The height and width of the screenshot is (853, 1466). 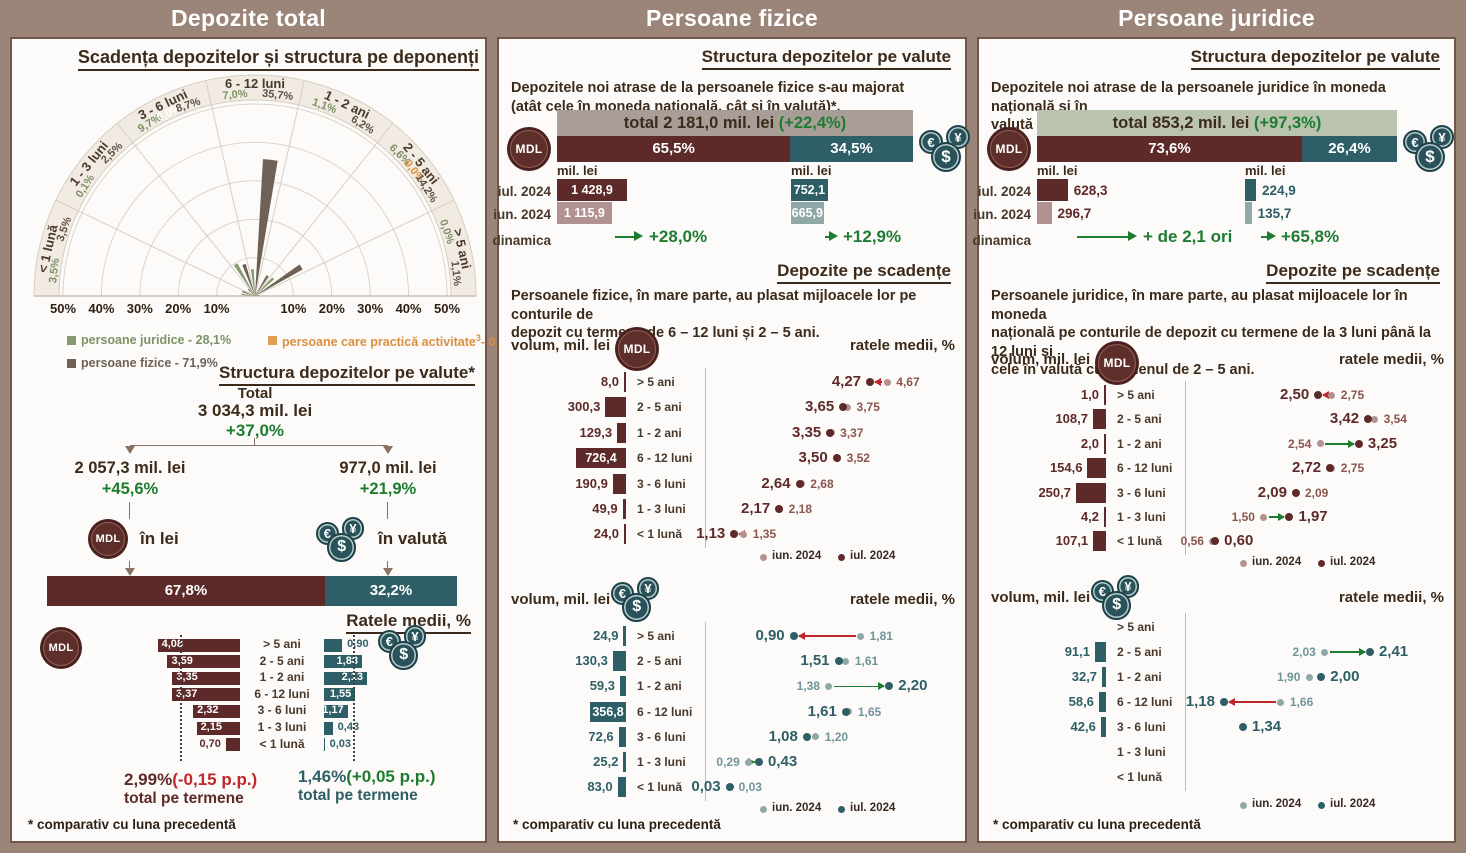 I want to click on legend-label-jul: iul. 2024, so click(x=873, y=808).